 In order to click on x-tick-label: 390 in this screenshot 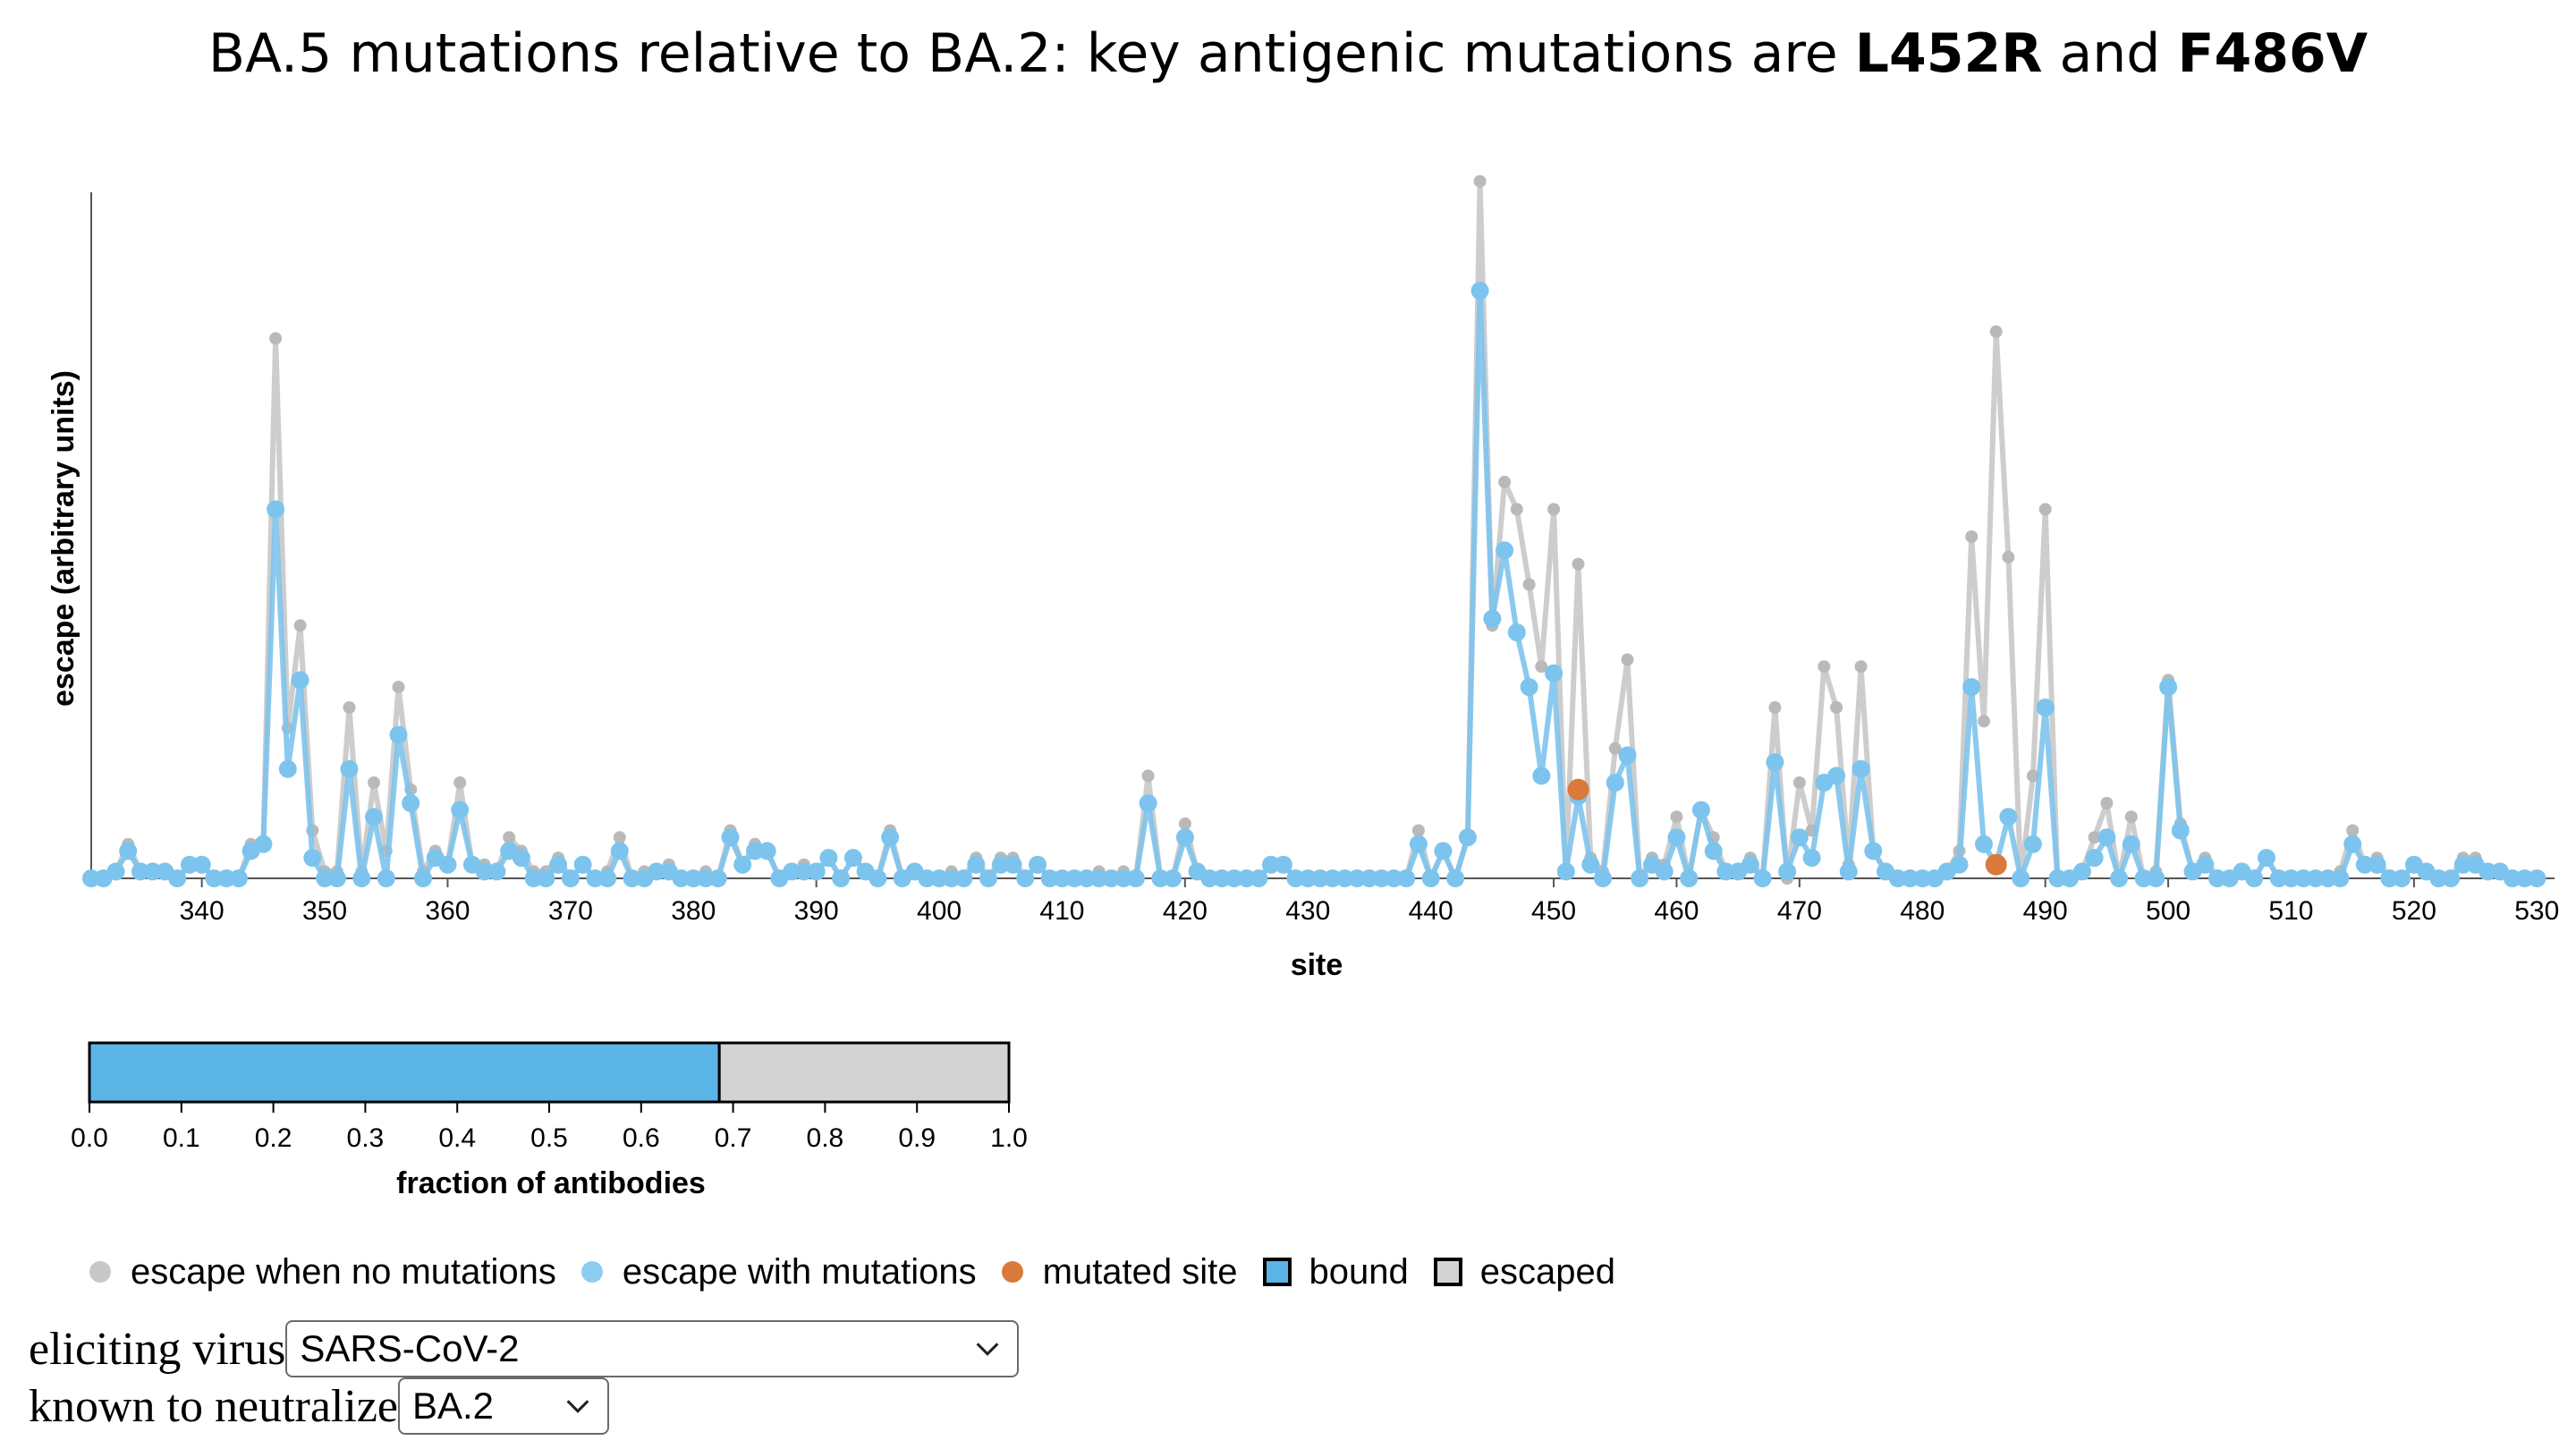, I will do `click(816, 911)`.